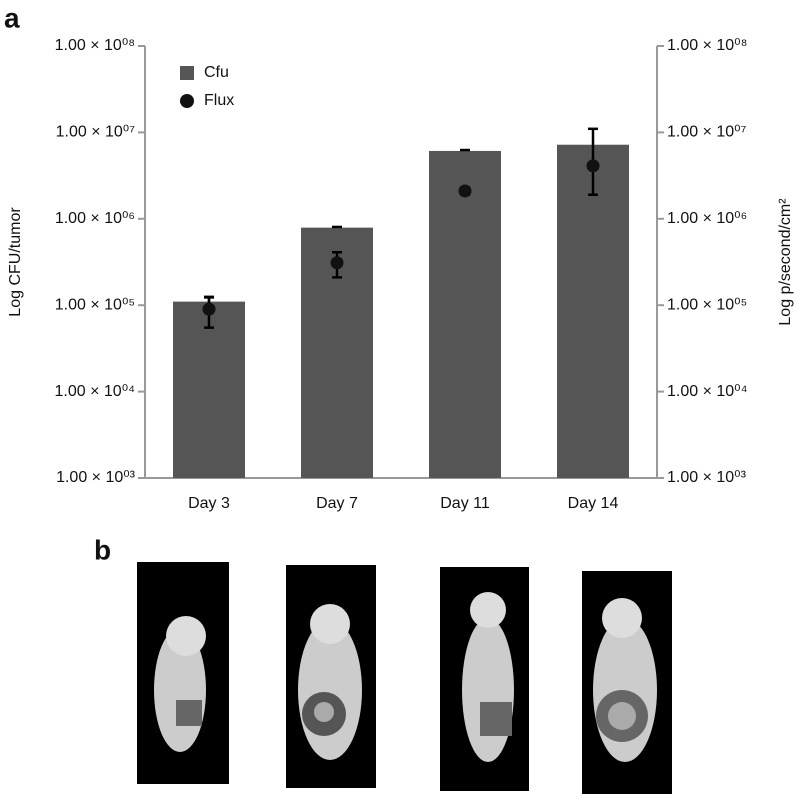 This screenshot has height=801, width=802. Describe the element at coordinates (465, 503) in the screenshot. I see `x-tick-label: Day 11` at that location.